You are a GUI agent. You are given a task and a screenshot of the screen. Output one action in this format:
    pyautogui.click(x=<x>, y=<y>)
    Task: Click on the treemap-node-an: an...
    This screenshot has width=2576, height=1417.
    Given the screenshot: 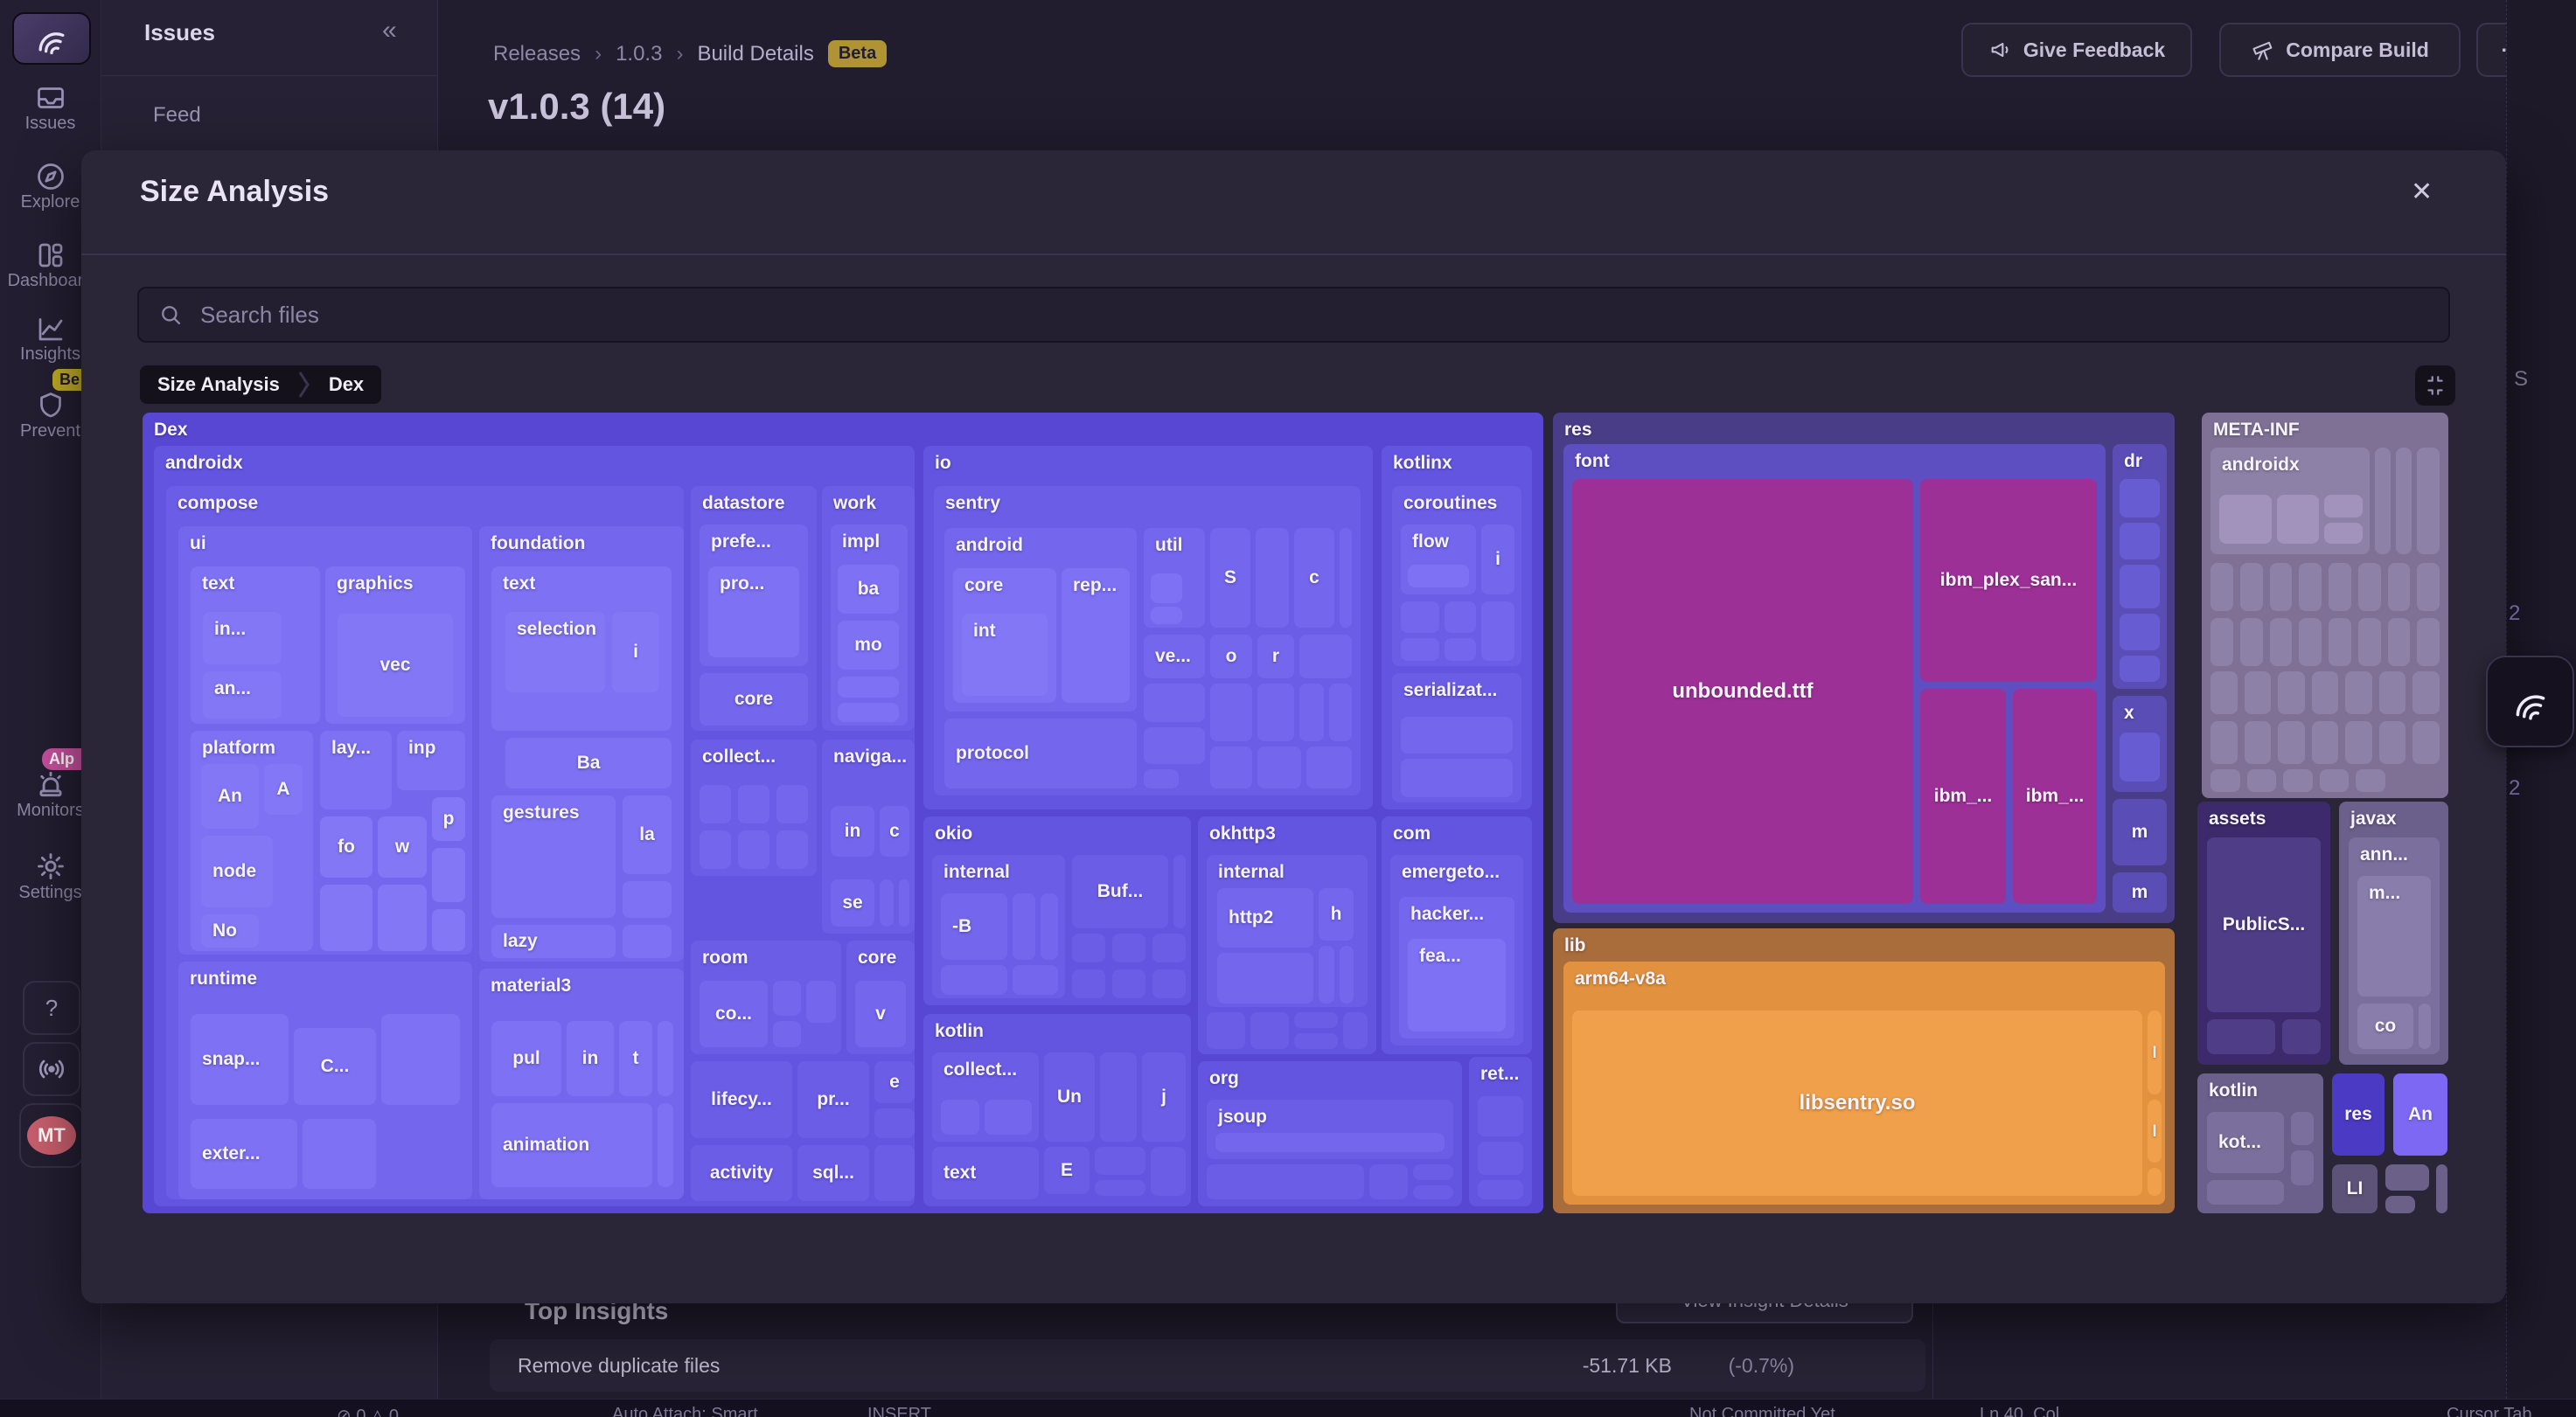 What is the action you would take?
    pyautogui.click(x=242, y=695)
    